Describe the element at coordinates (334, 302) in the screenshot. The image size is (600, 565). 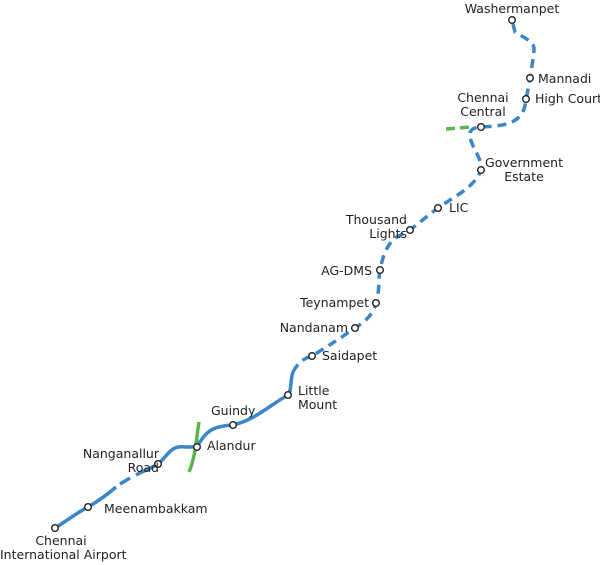
I see `label-teynampet: Teynampet` at that location.